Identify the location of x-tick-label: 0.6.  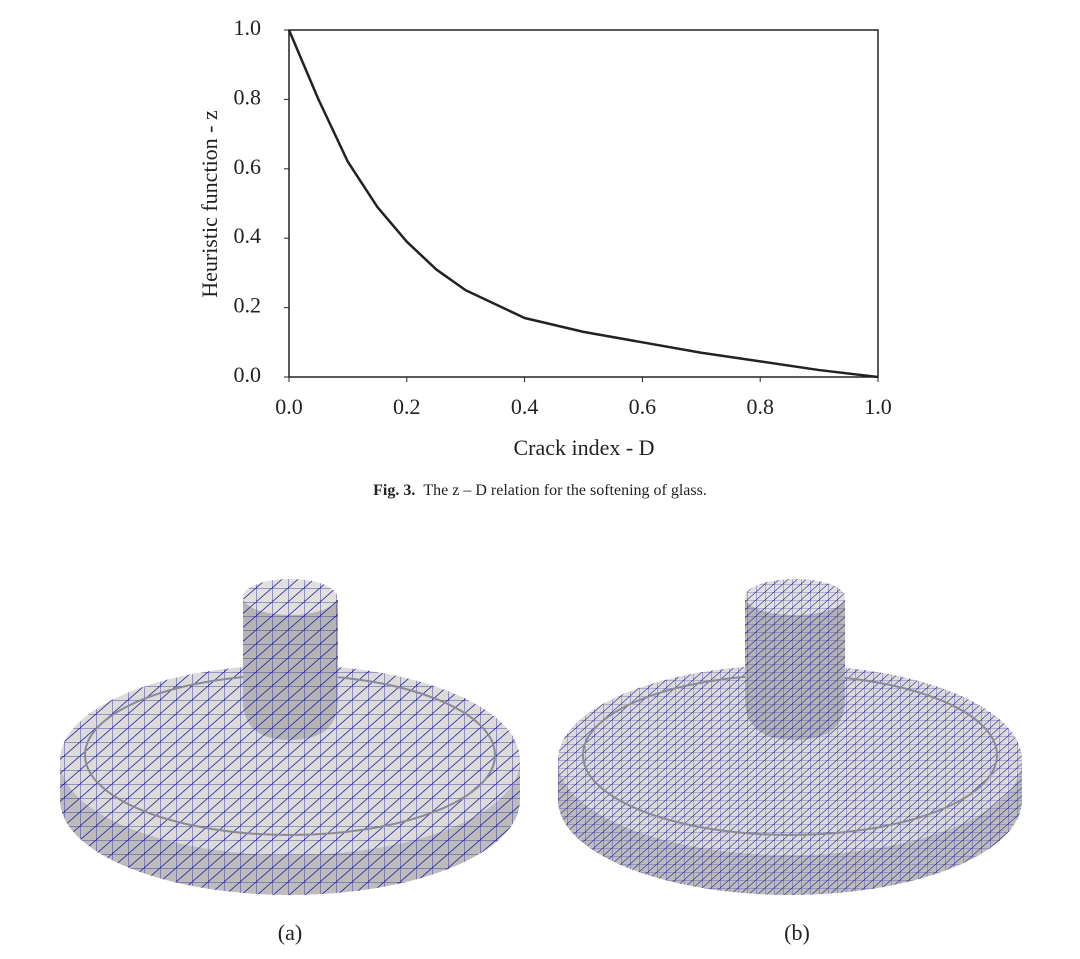
(643, 406).